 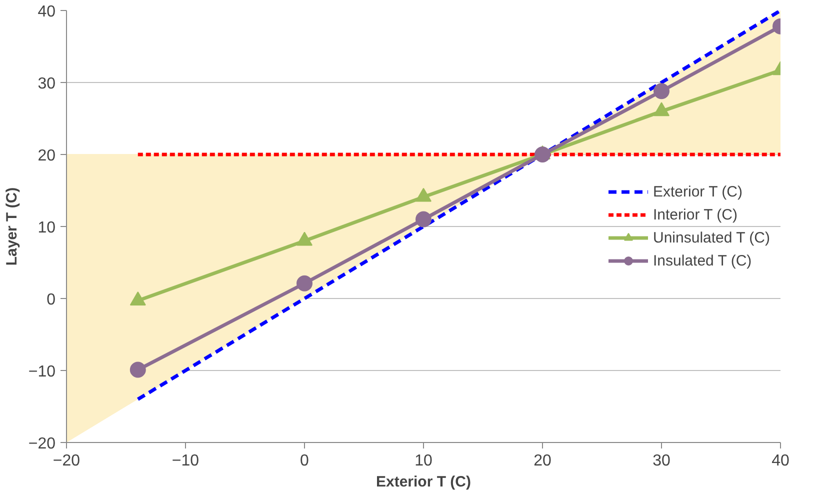 I want to click on x-tick-label: 0, so click(x=305, y=461).